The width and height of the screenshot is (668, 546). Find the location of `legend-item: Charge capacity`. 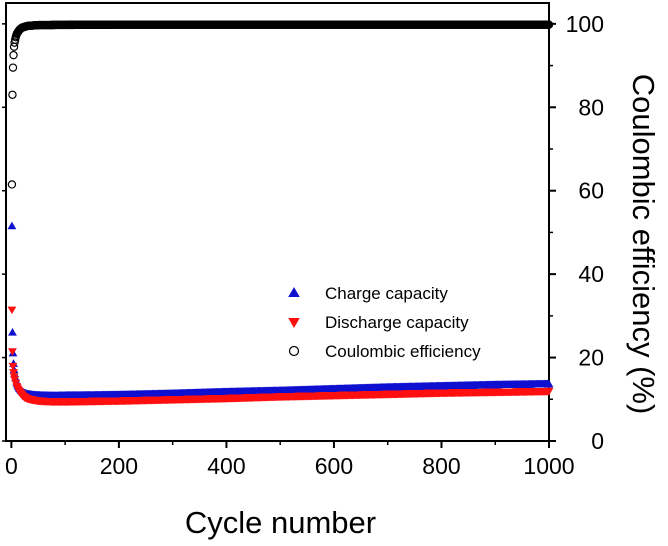

legend-item: Charge capacity is located at coordinates (368, 293).